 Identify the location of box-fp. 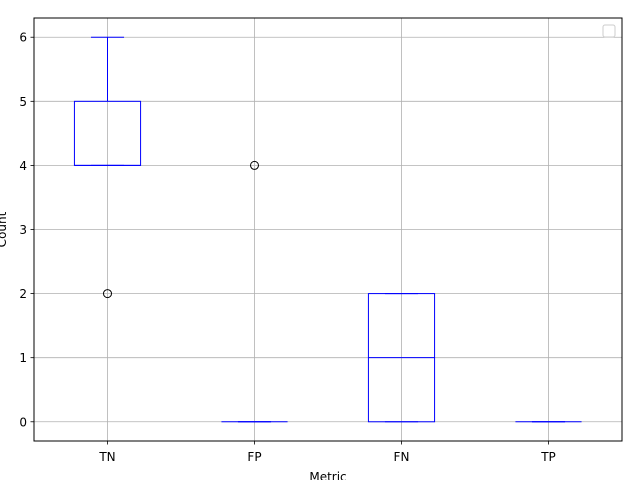
(254, 291).